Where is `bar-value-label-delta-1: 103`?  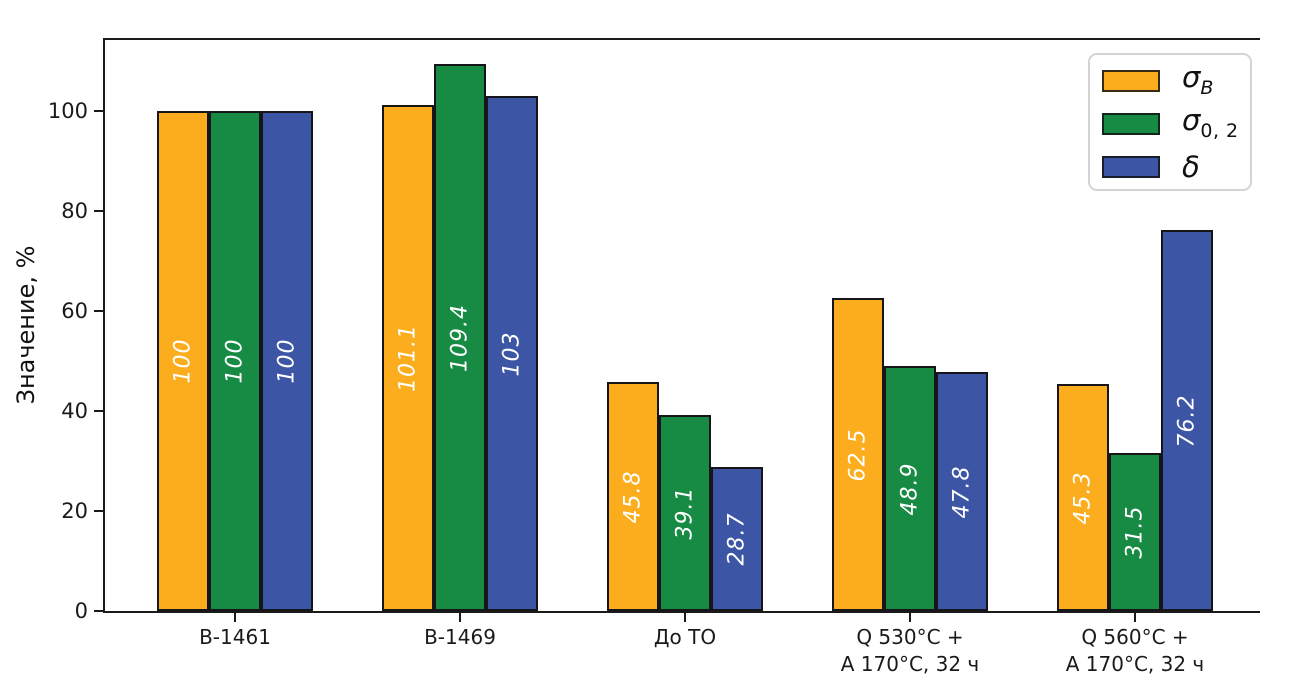 bar-value-label-delta-1: 103 is located at coordinates (512, 353).